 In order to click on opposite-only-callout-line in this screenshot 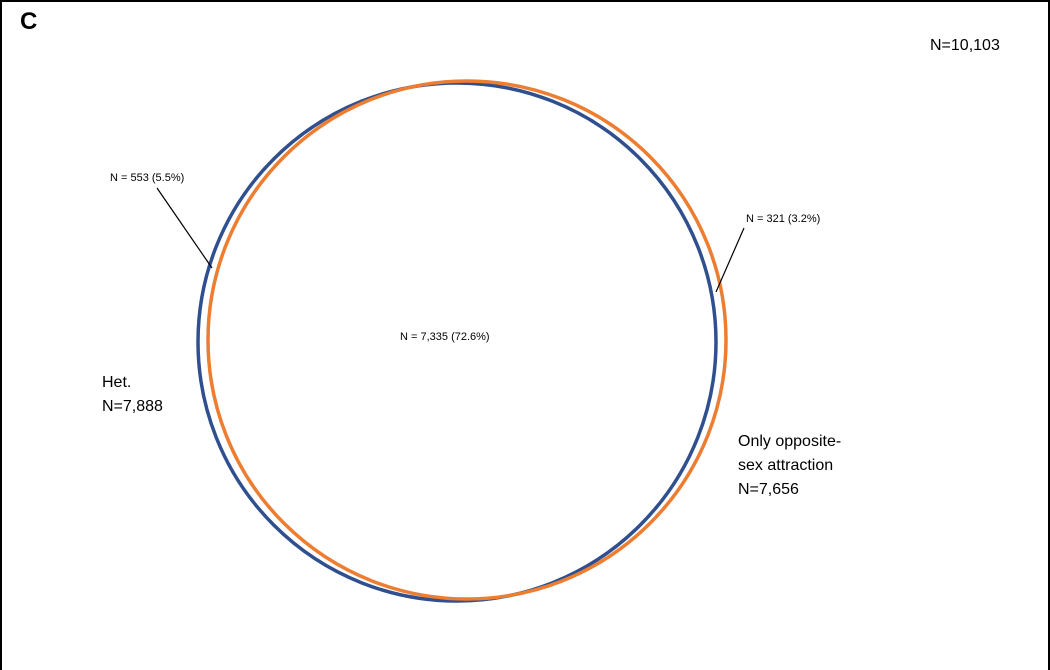, I will do `click(730, 260)`.